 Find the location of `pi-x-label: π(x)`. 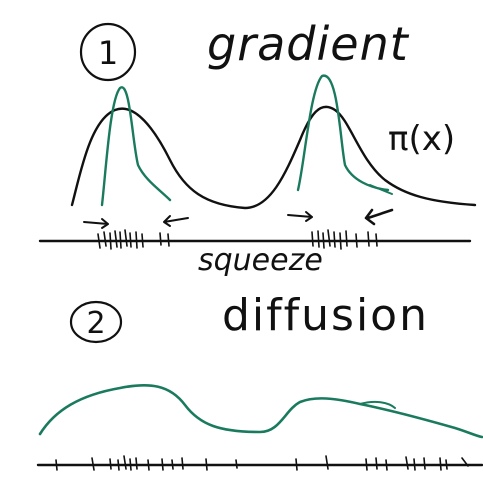

pi-x-label: π(x) is located at coordinates (421, 139).